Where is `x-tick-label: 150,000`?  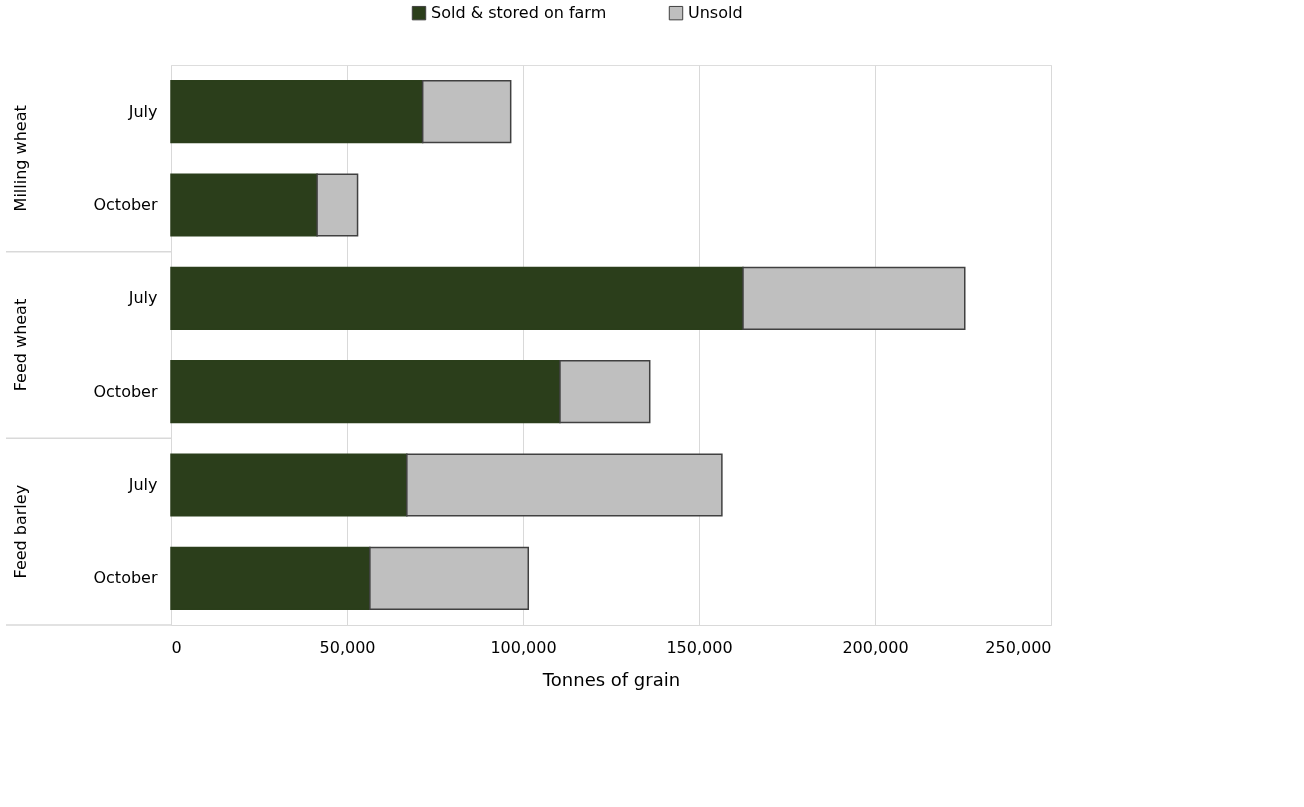
x-tick-label: 150,000 is located at coordinates (699, 647).